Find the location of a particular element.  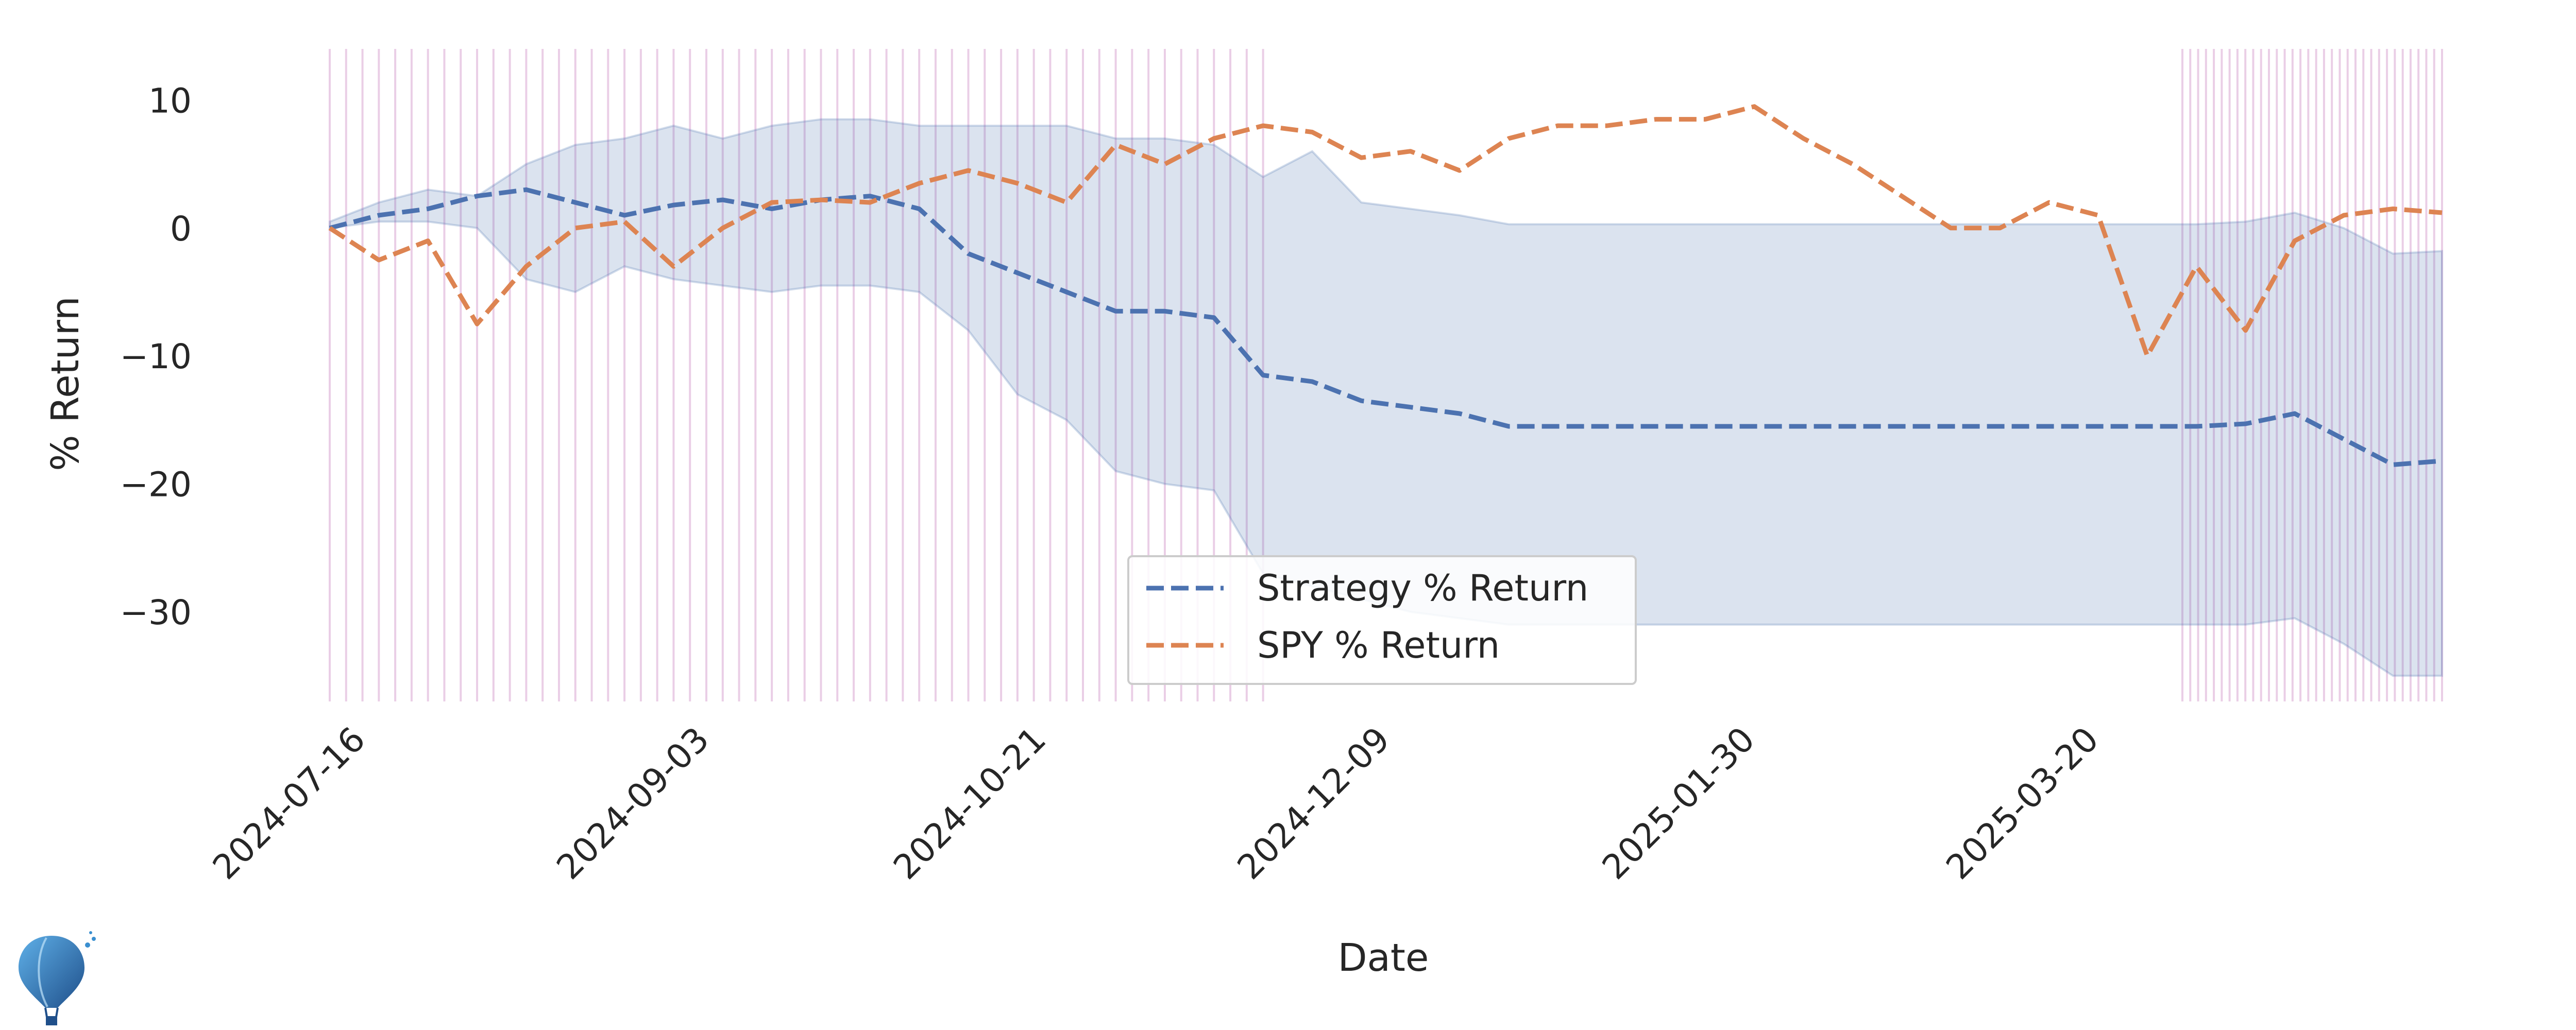

x-tick-label: 2024-09-03 is located at coordinates (633, 803).